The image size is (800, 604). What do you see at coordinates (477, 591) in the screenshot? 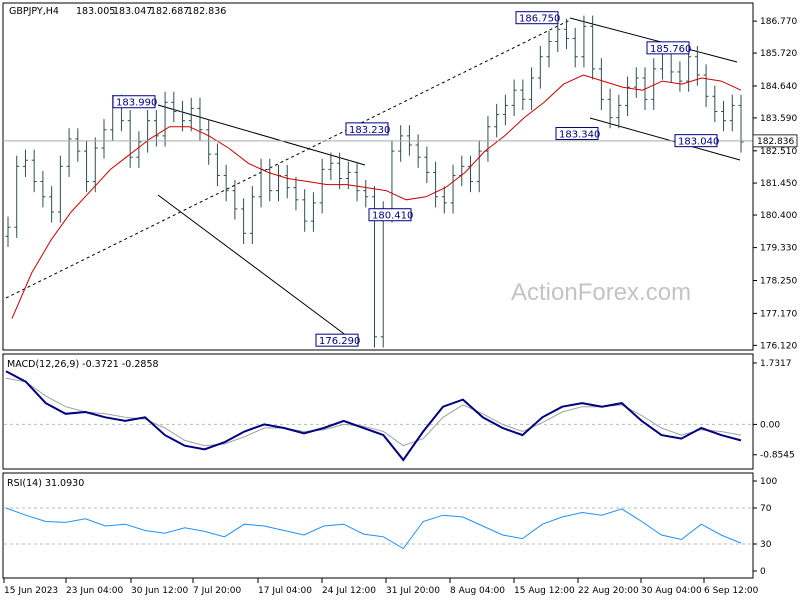
I see `time-tick-label: 8 Aug 04:00` at bounding box center [477, 591].